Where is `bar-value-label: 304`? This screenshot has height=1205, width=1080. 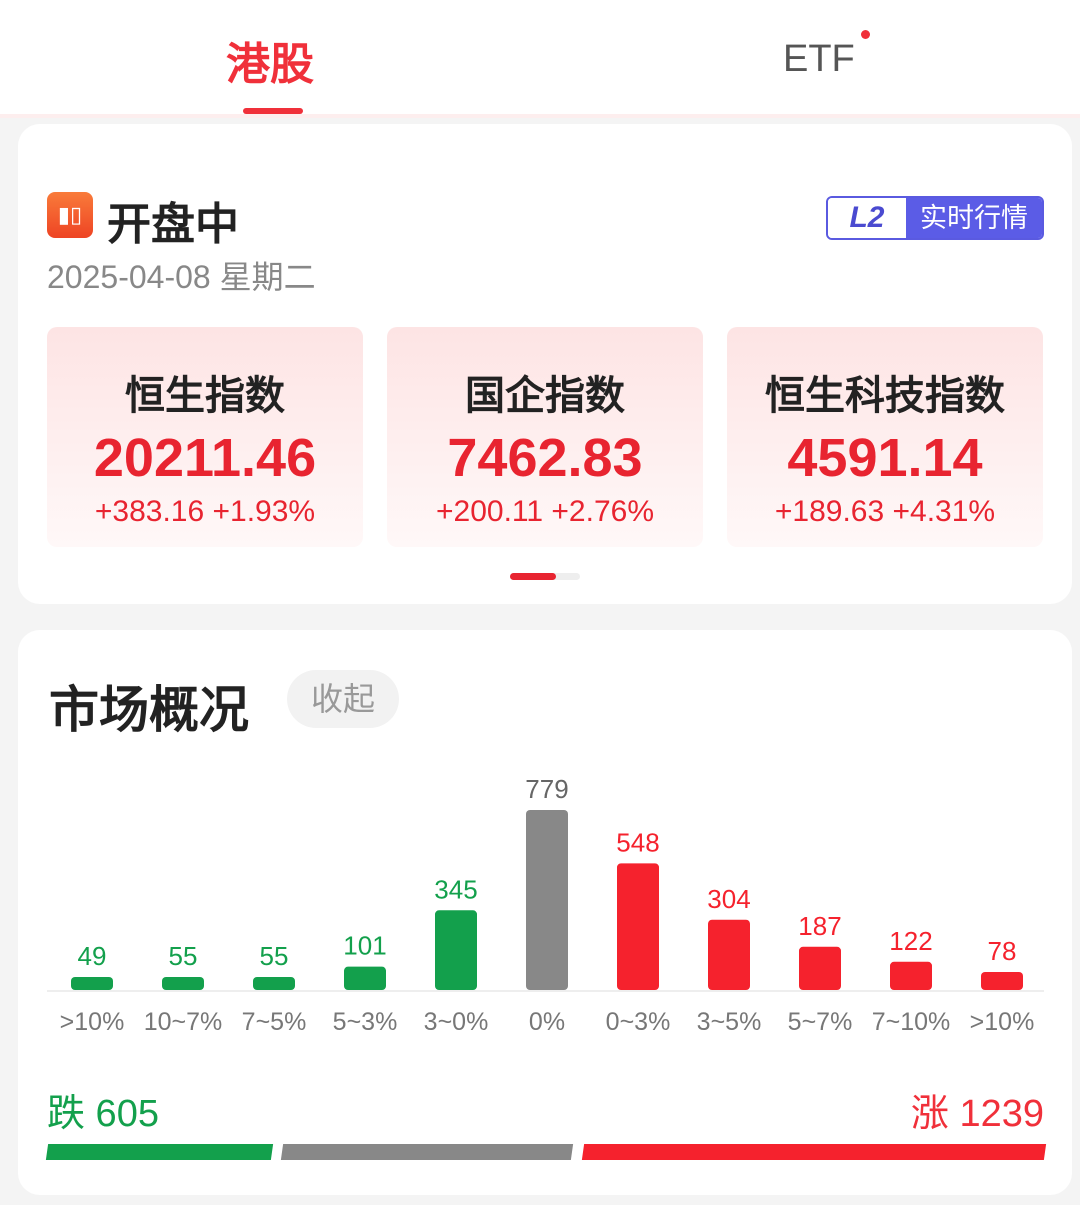
bar-value-label: 304 is located at coordinates (728, 899).